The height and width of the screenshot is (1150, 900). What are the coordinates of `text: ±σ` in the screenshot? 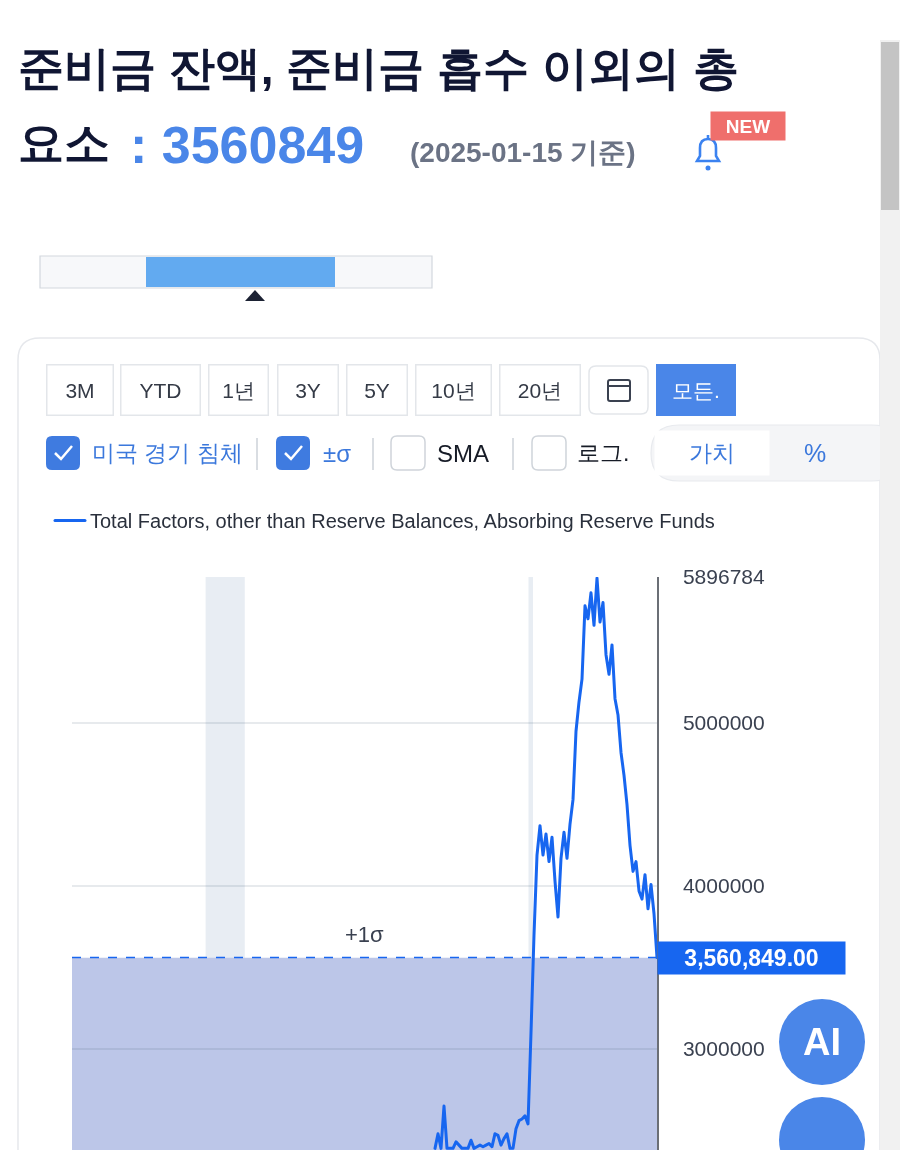 It's located at (337, 453).